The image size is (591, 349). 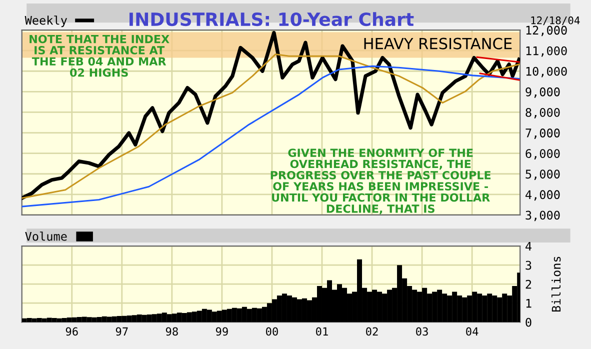 What do you see at coordinates (543, 216) in the screenshot?
I see `y-tick-label: 3,000` at bounding box center [543, 216].